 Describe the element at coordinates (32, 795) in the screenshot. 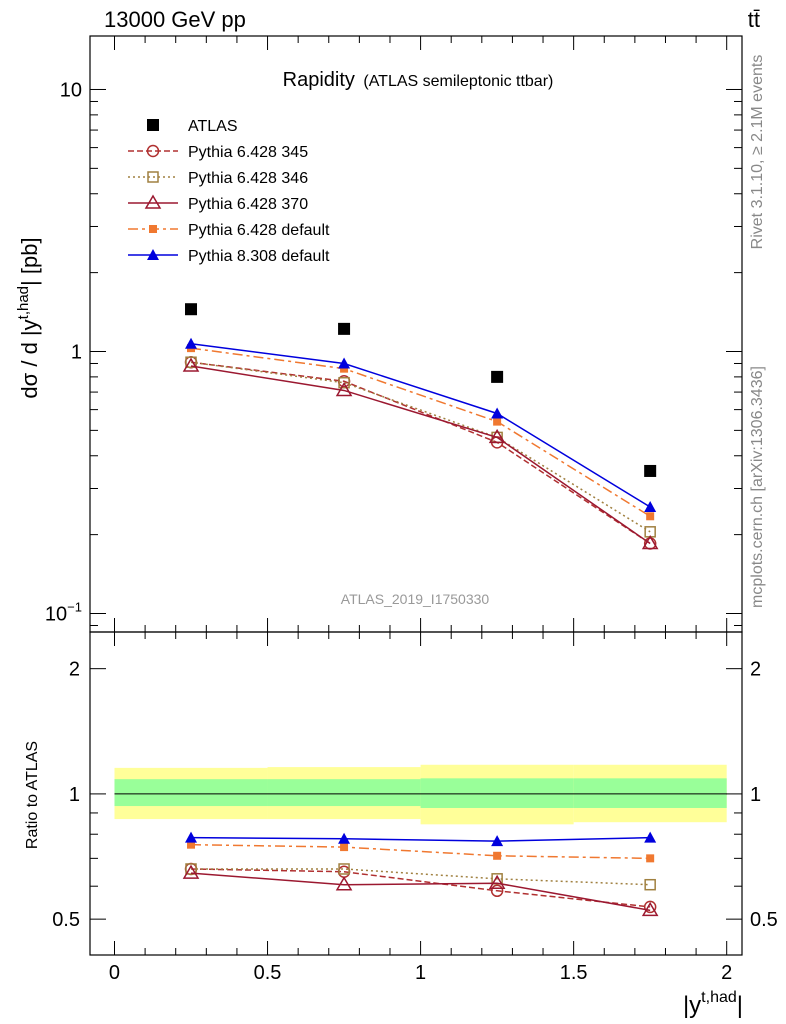

I see `ratio-y-axis-label: Ratio to ATLAS` at that location.